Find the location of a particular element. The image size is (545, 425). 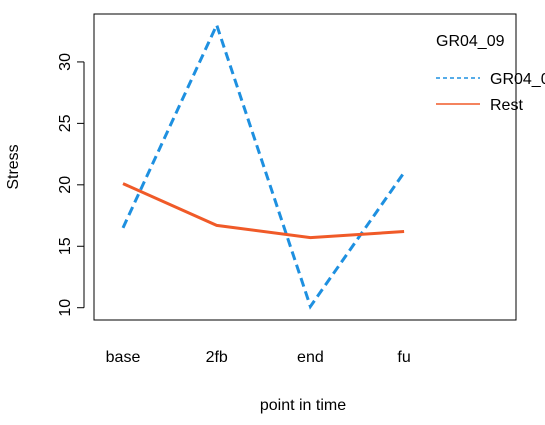

y-tick-label: 25 is located at coordinates (65, 123).